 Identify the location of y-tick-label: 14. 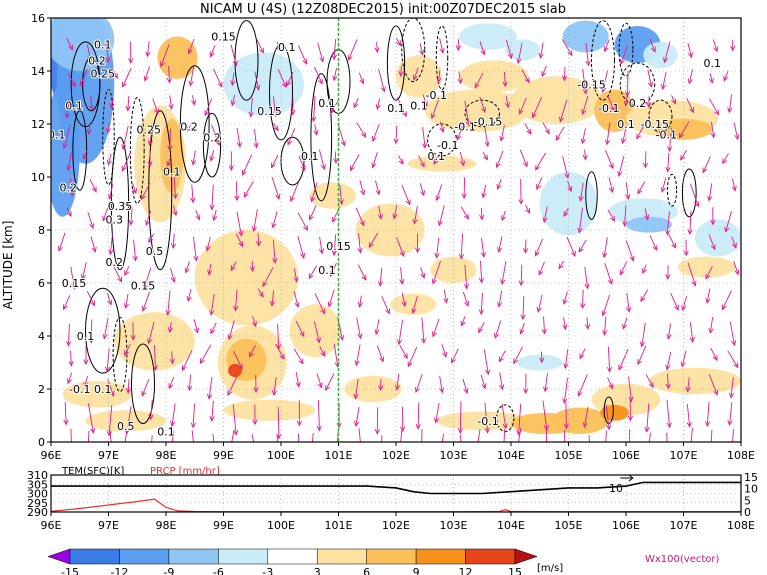
(38, 71).